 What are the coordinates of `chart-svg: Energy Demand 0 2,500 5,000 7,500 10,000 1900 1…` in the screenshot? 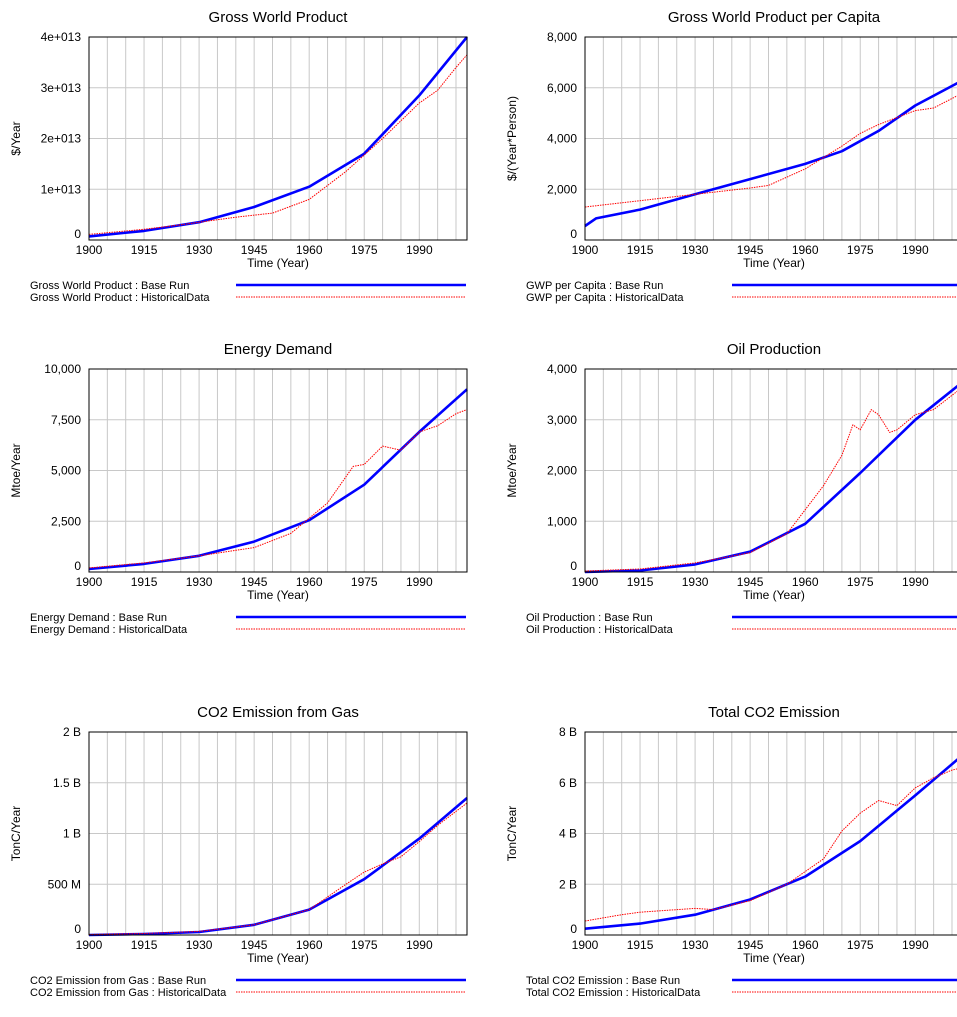 It's located at (238, 488).